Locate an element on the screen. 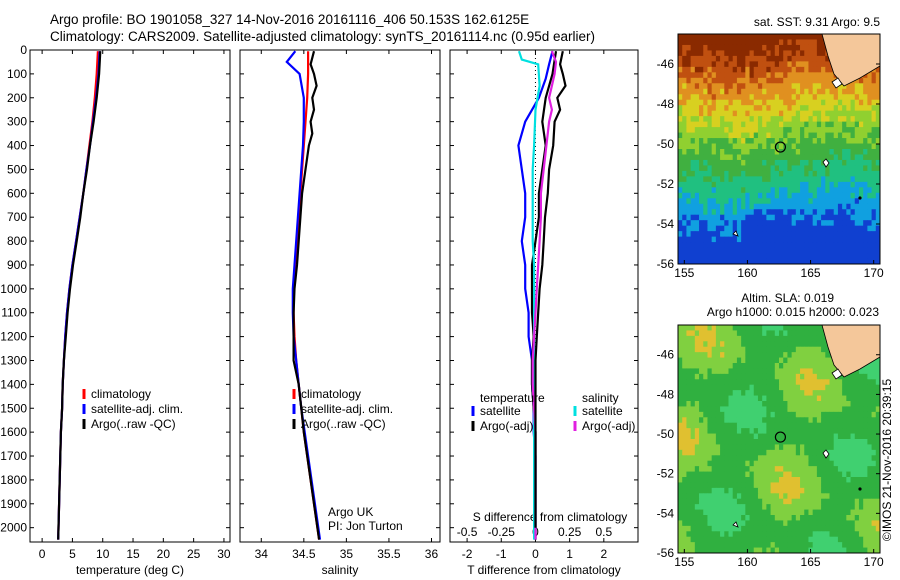  x-axis-label: salinity is located at coordinates (340, 570).